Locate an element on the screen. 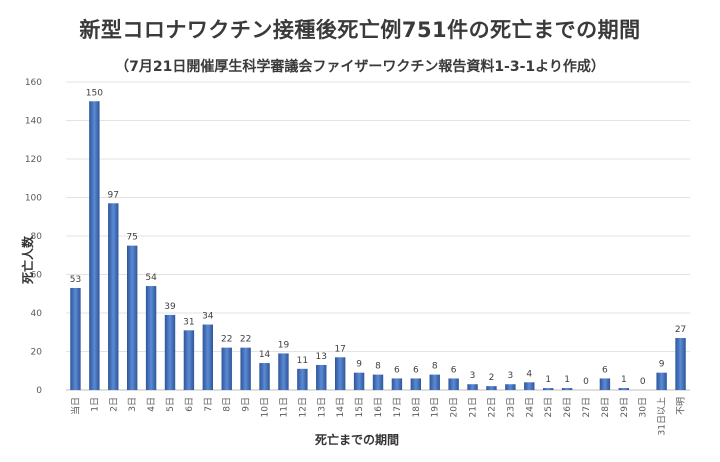 The height and width of the screenshot is (462, 720). y-tick-label: 0 is located at coordinates (39, 391).